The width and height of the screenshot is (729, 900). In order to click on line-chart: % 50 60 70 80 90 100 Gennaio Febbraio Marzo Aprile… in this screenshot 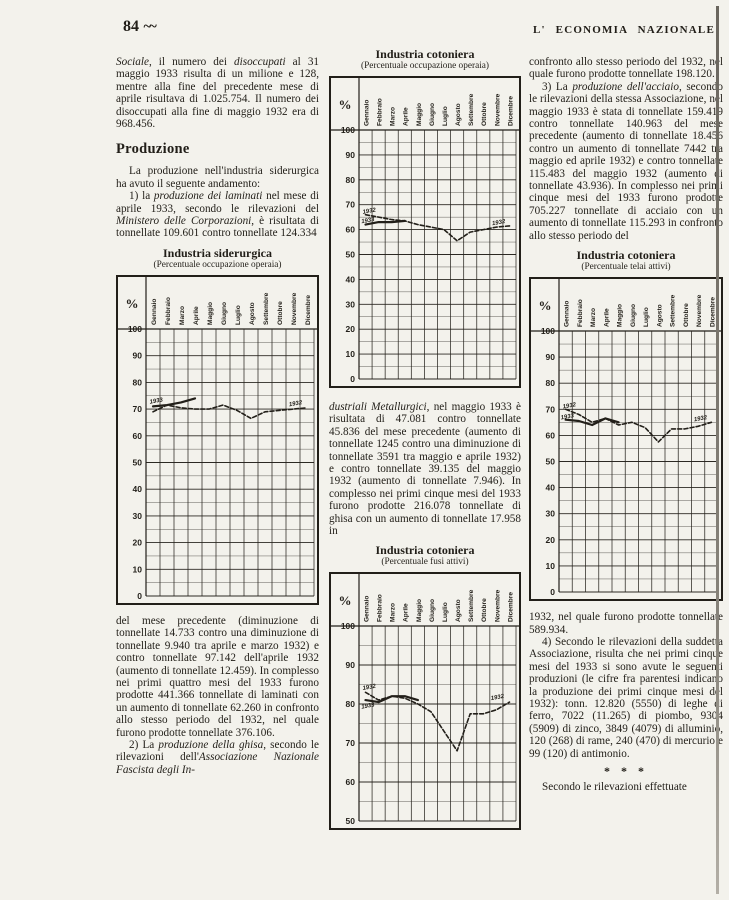, I will do `click(425, 703)`.